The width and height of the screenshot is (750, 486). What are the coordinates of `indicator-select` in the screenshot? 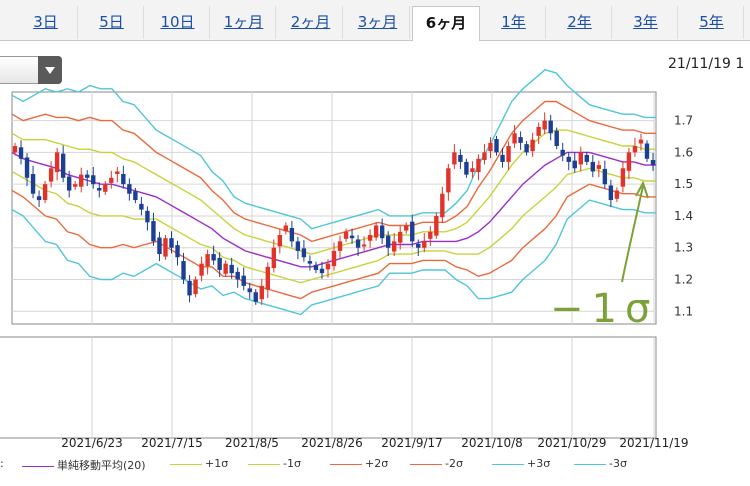 It's located at (31, 70).